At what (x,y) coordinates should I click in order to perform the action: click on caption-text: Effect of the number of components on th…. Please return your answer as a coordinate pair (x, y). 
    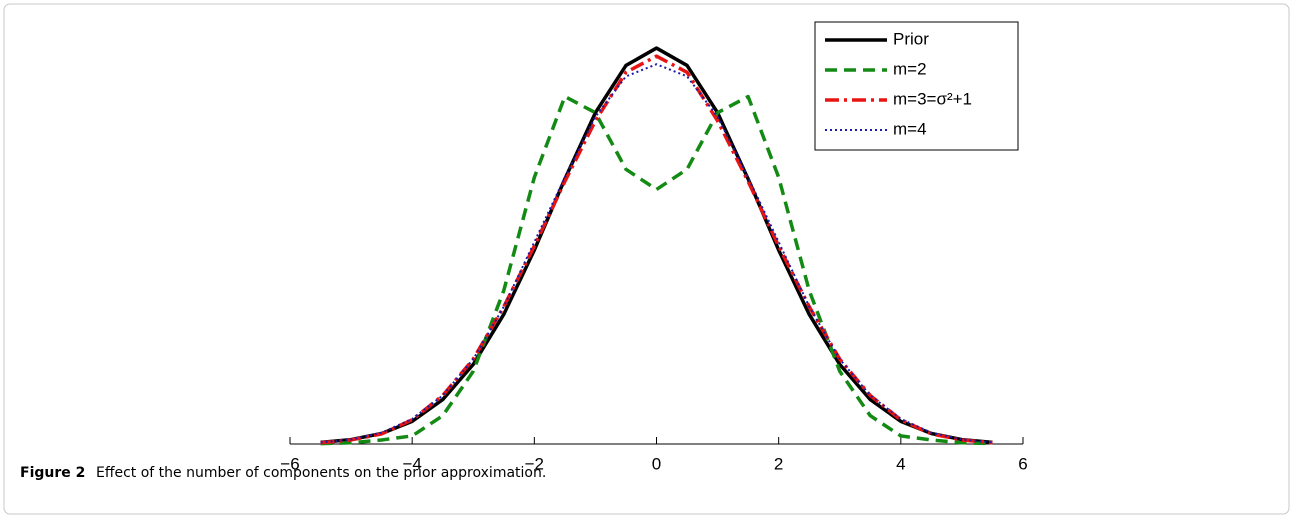
    Looking at the image, I should click on (321, 473).